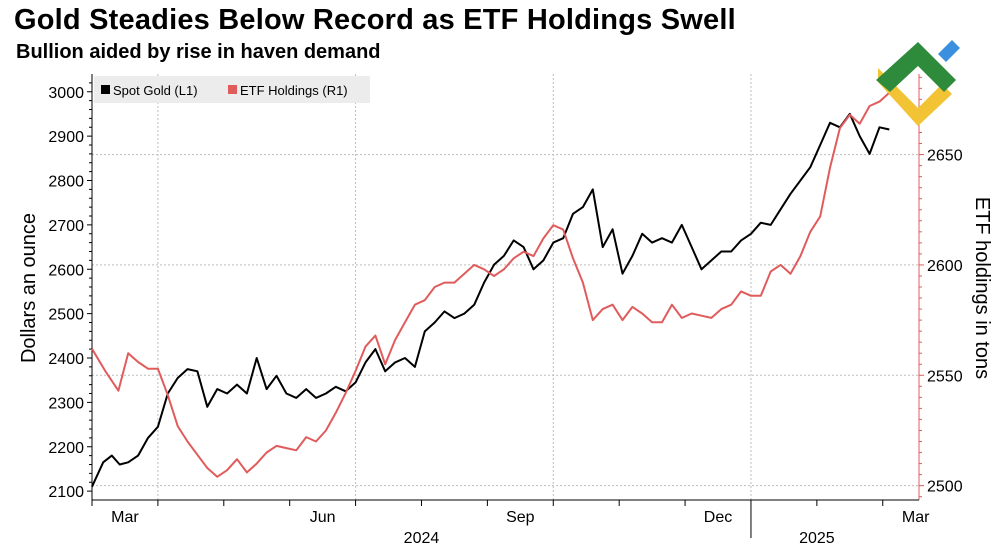  I want to click on legend-label-etf-holdings: ETF Holdings (R1), so click(294, 90).